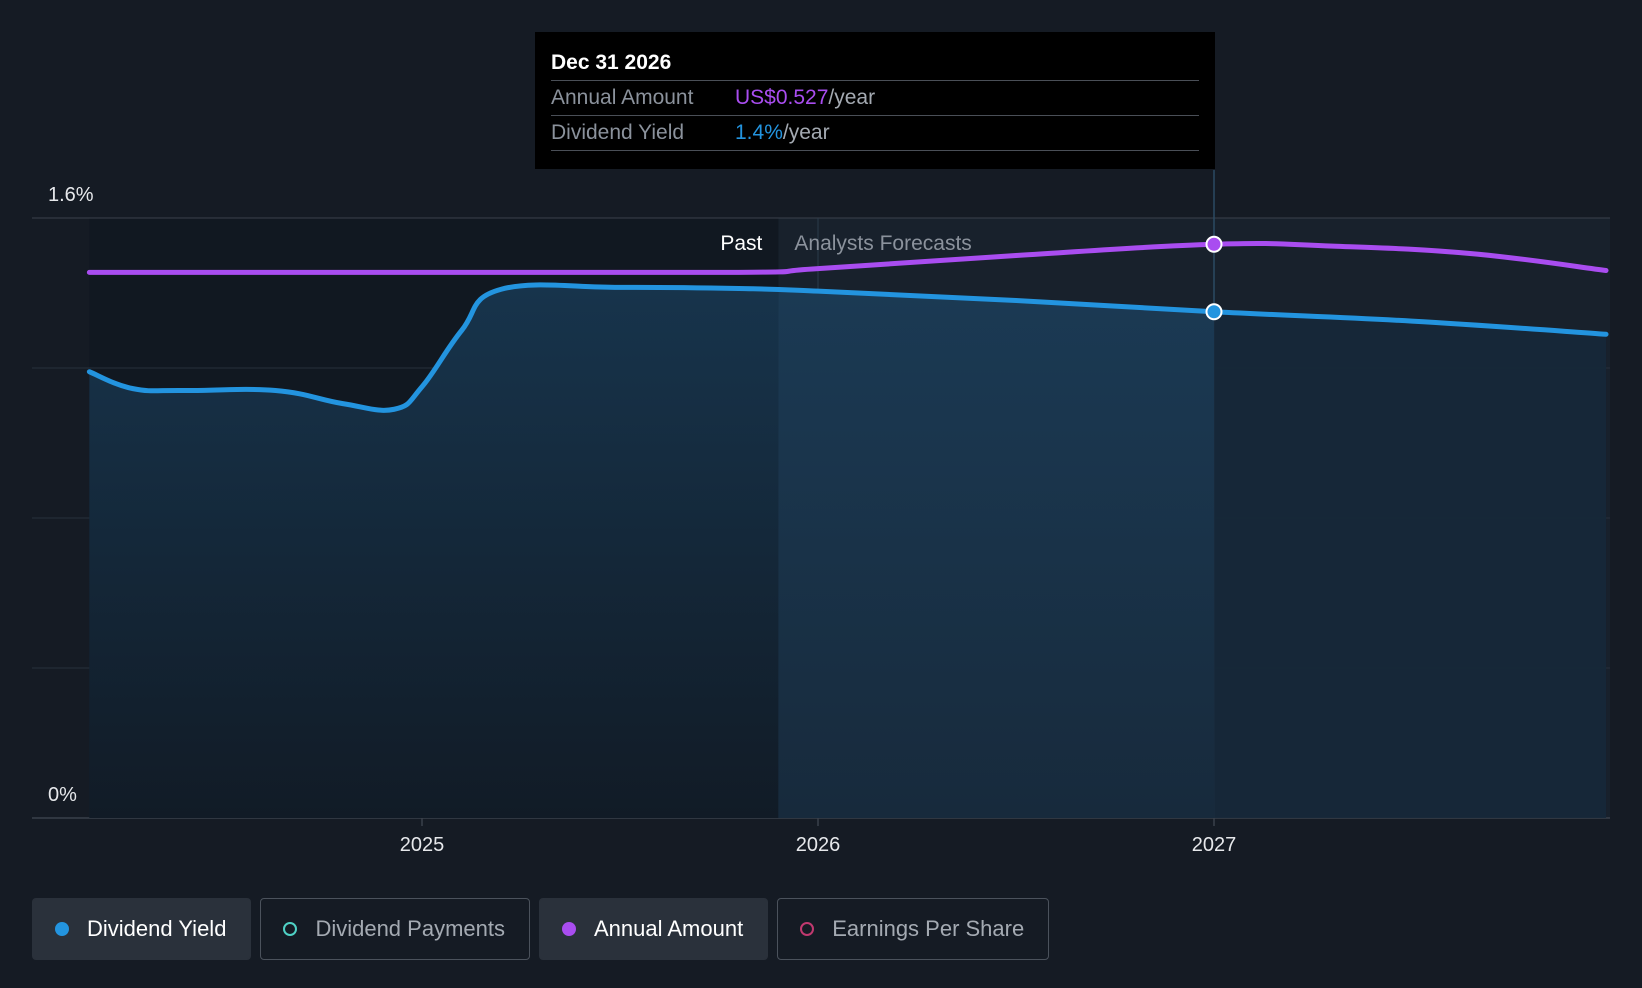 This screenshot has width=1642, height=988. I want to click on legend-dividend-yield: Dividend Yield, so click(142, 929).